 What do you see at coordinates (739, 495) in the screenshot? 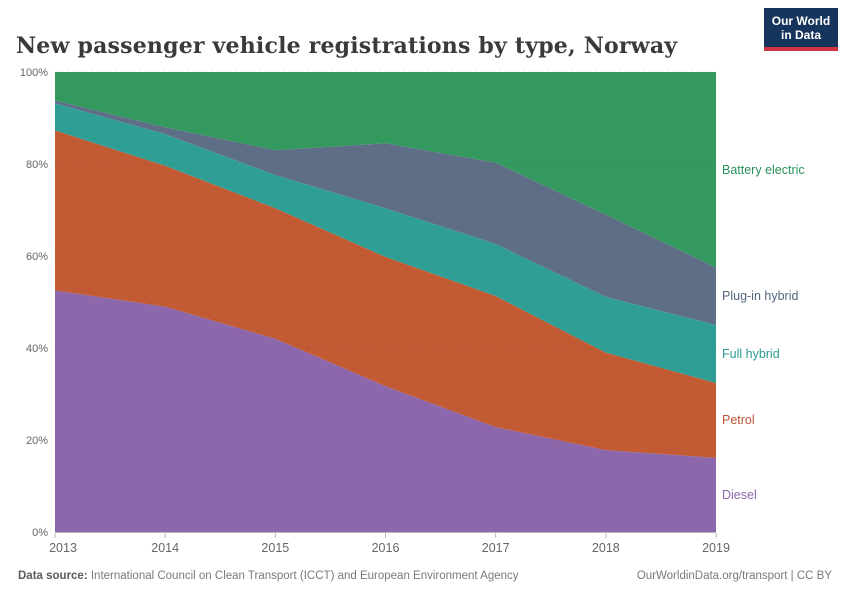
I see `legend-label-diesel: Diesel` at bounding box center [739, 495].